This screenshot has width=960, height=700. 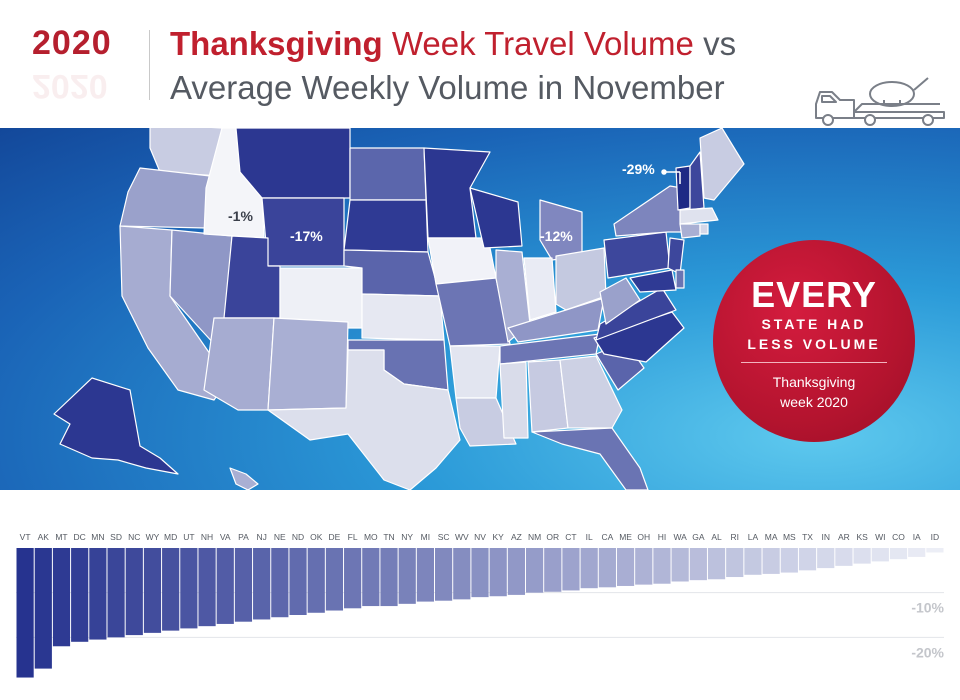 I want to click on bar-in, so click(x=826, y=558).